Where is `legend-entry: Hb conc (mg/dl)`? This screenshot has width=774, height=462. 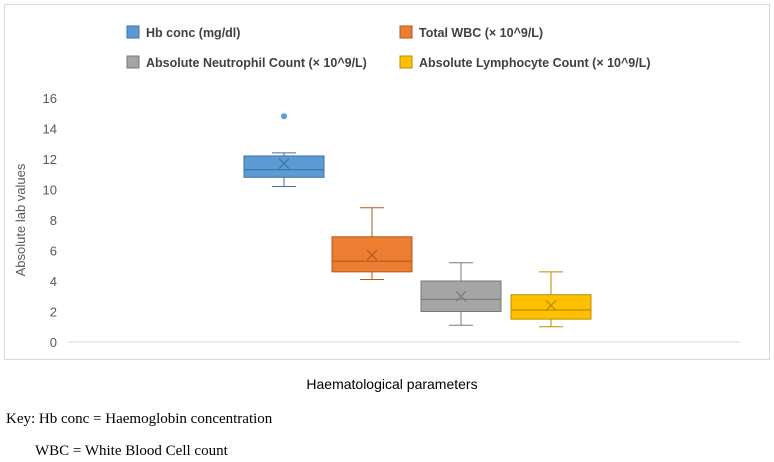 legend-entry: Hb conc (mg/dl) is located at coordinates (183, 32).